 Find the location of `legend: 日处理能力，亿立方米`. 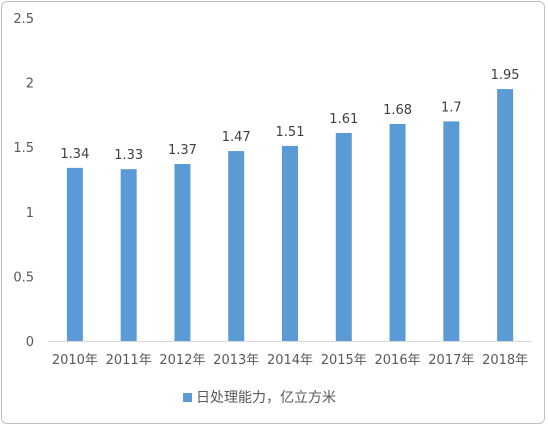

legend: 日处理能力，亿立方米 is located at coordinates (259, 398).